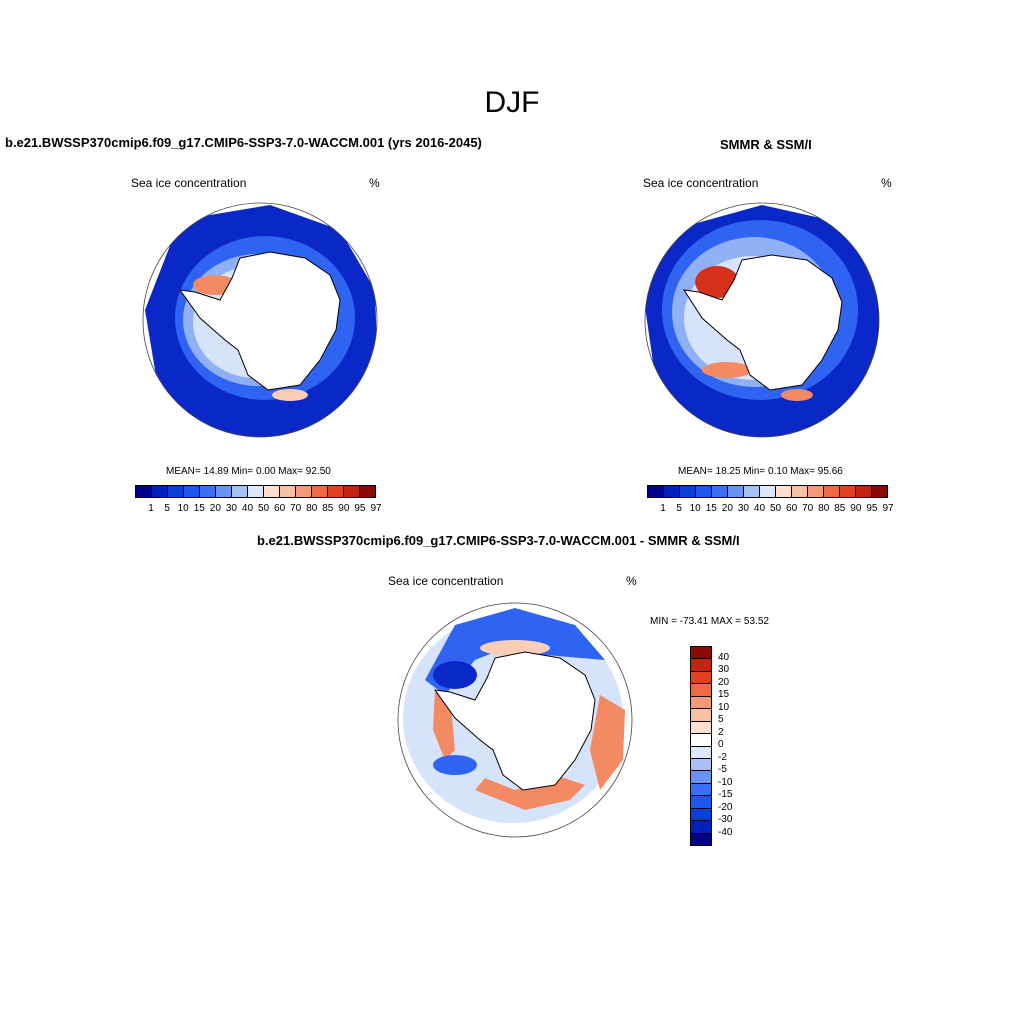  Describe the element at coordinates (607, 742) in the screenshot. I see `panel3-east-positive` at that location.